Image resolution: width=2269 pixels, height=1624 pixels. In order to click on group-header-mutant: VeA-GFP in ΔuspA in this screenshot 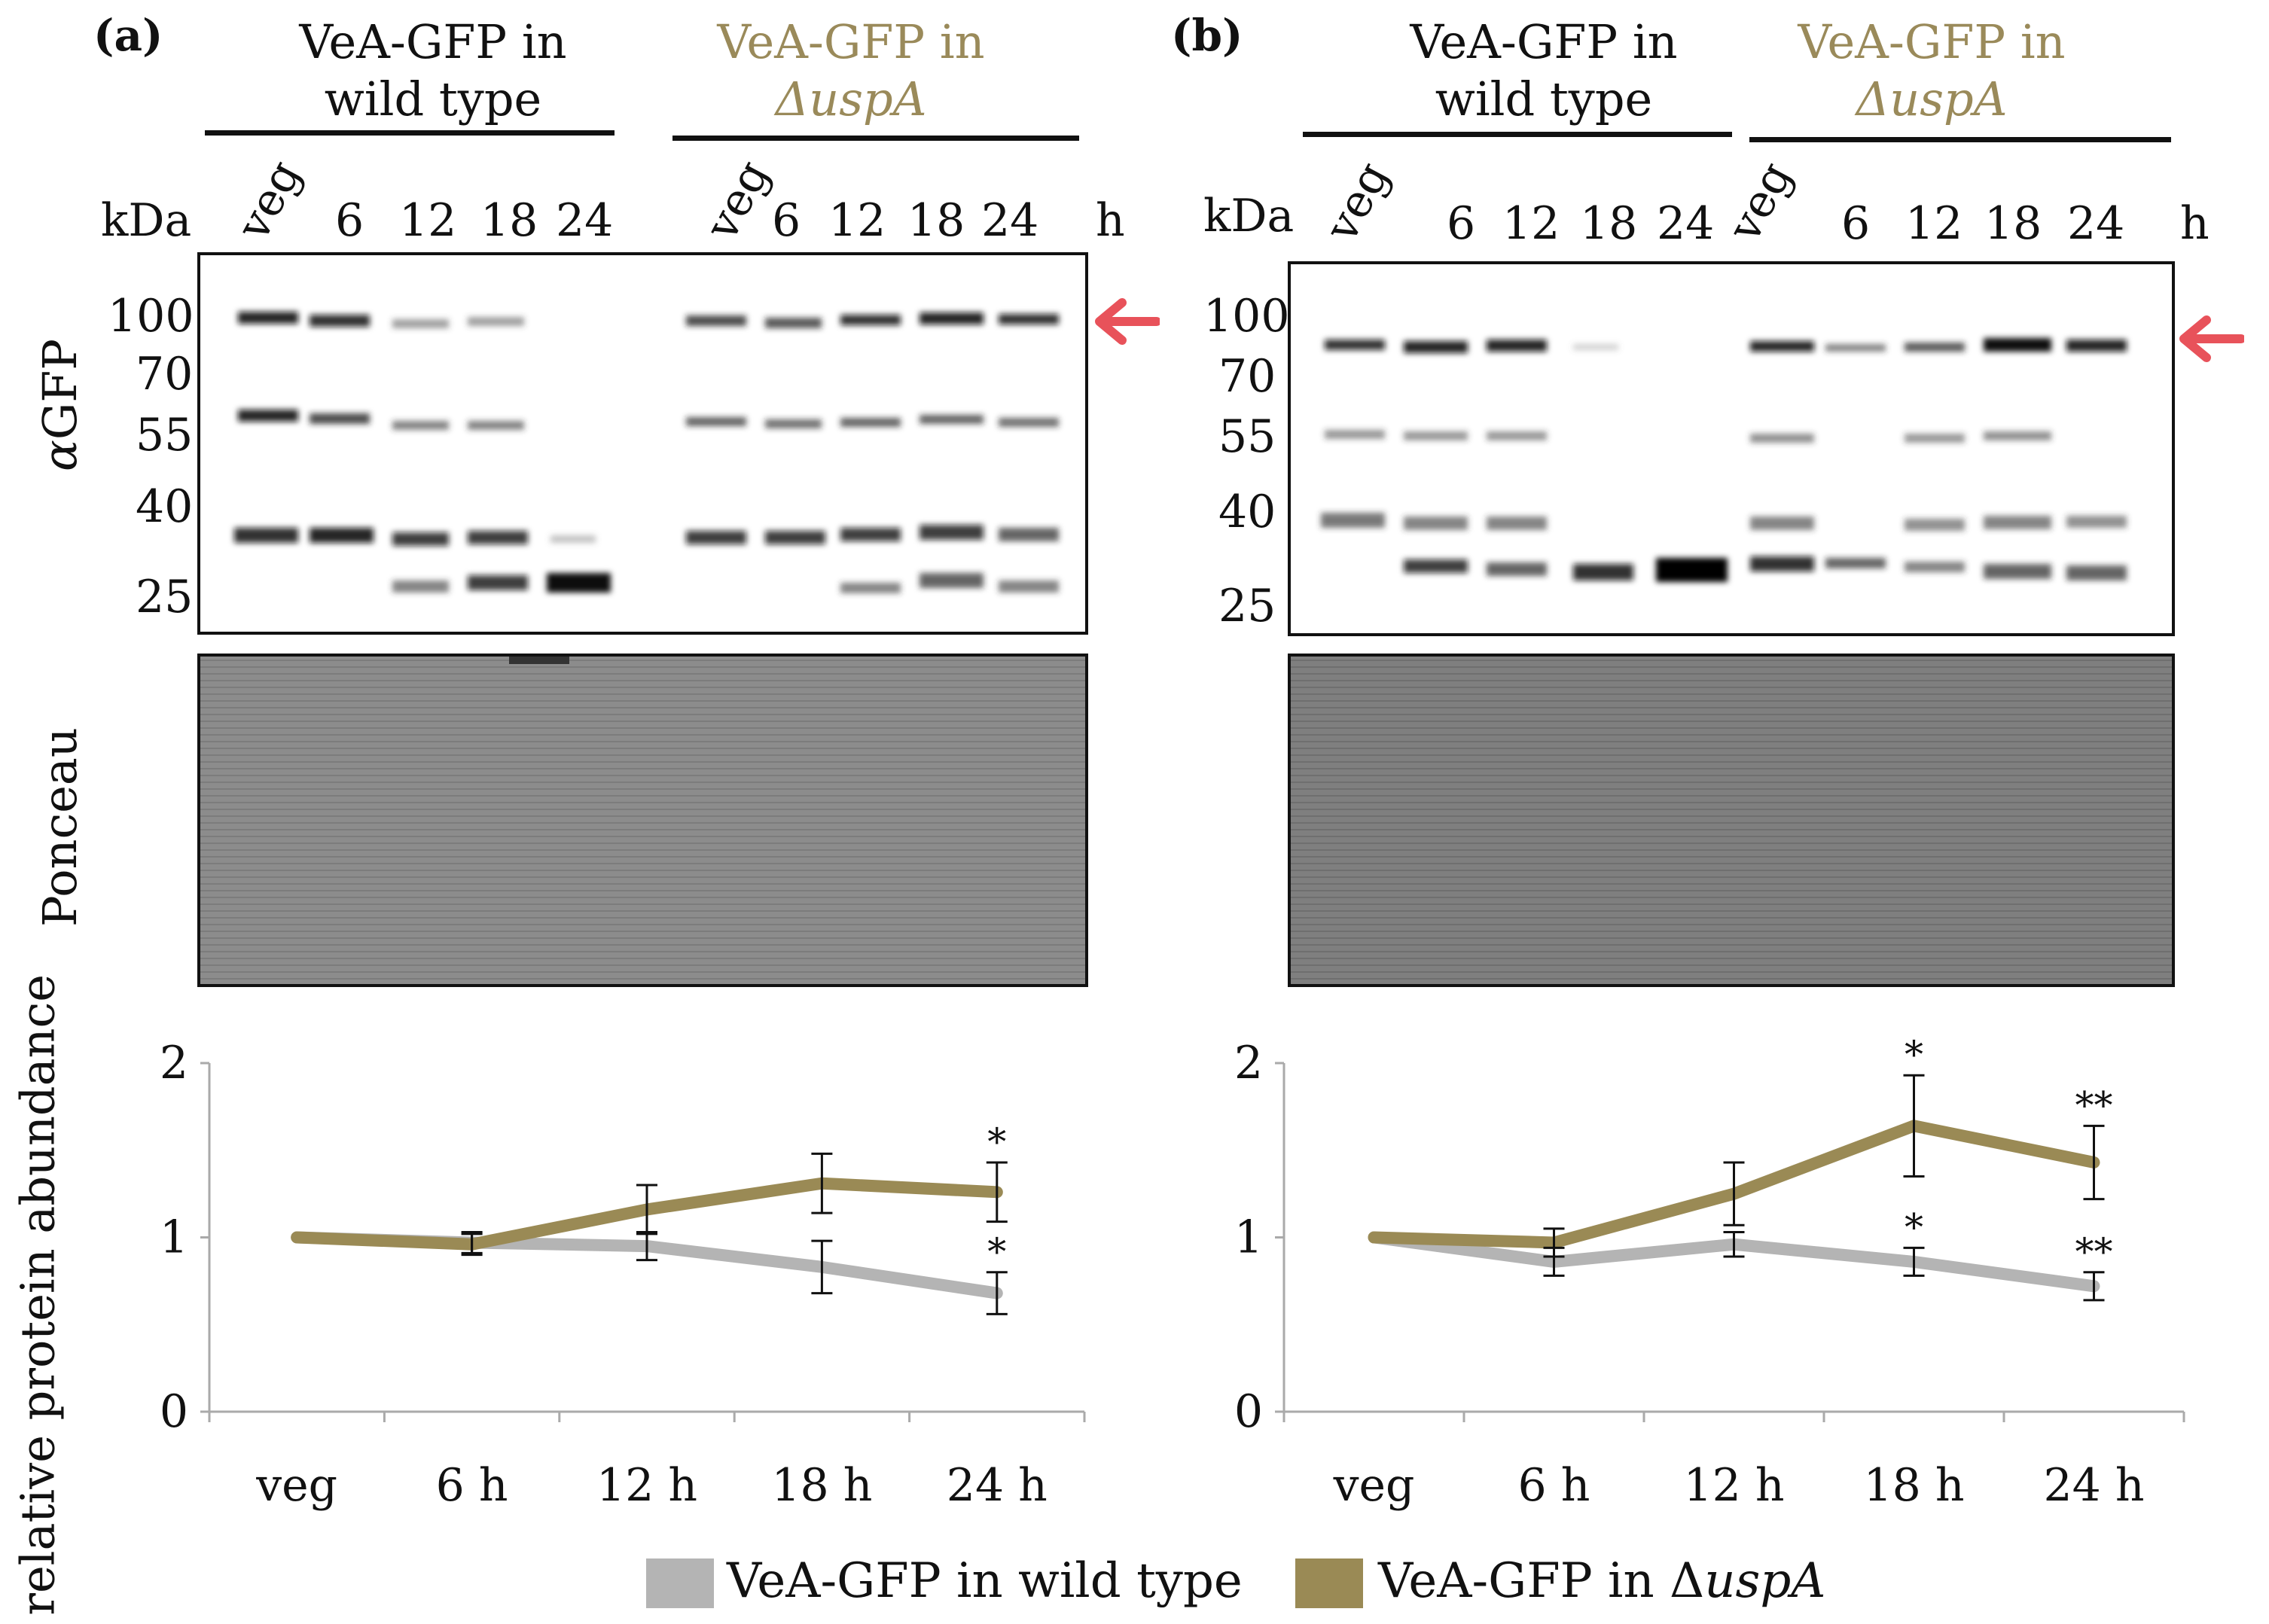, I will do `click(851, 70)`.